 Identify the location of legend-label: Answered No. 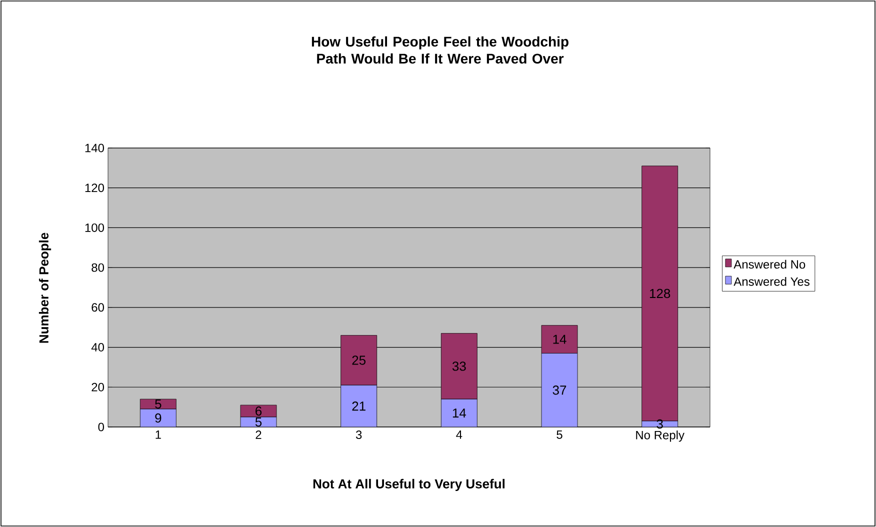
(770, 264).